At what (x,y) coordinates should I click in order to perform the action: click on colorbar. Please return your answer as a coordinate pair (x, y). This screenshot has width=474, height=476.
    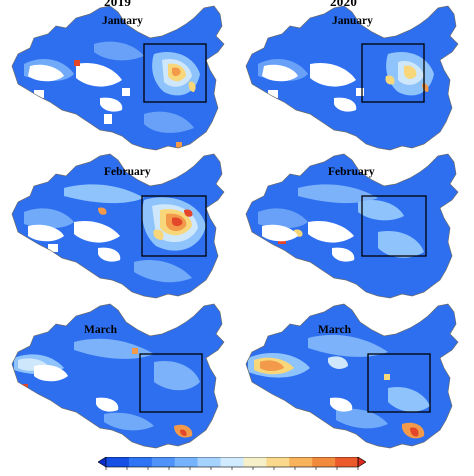
    Looking at the image, I should click on (232, 463).